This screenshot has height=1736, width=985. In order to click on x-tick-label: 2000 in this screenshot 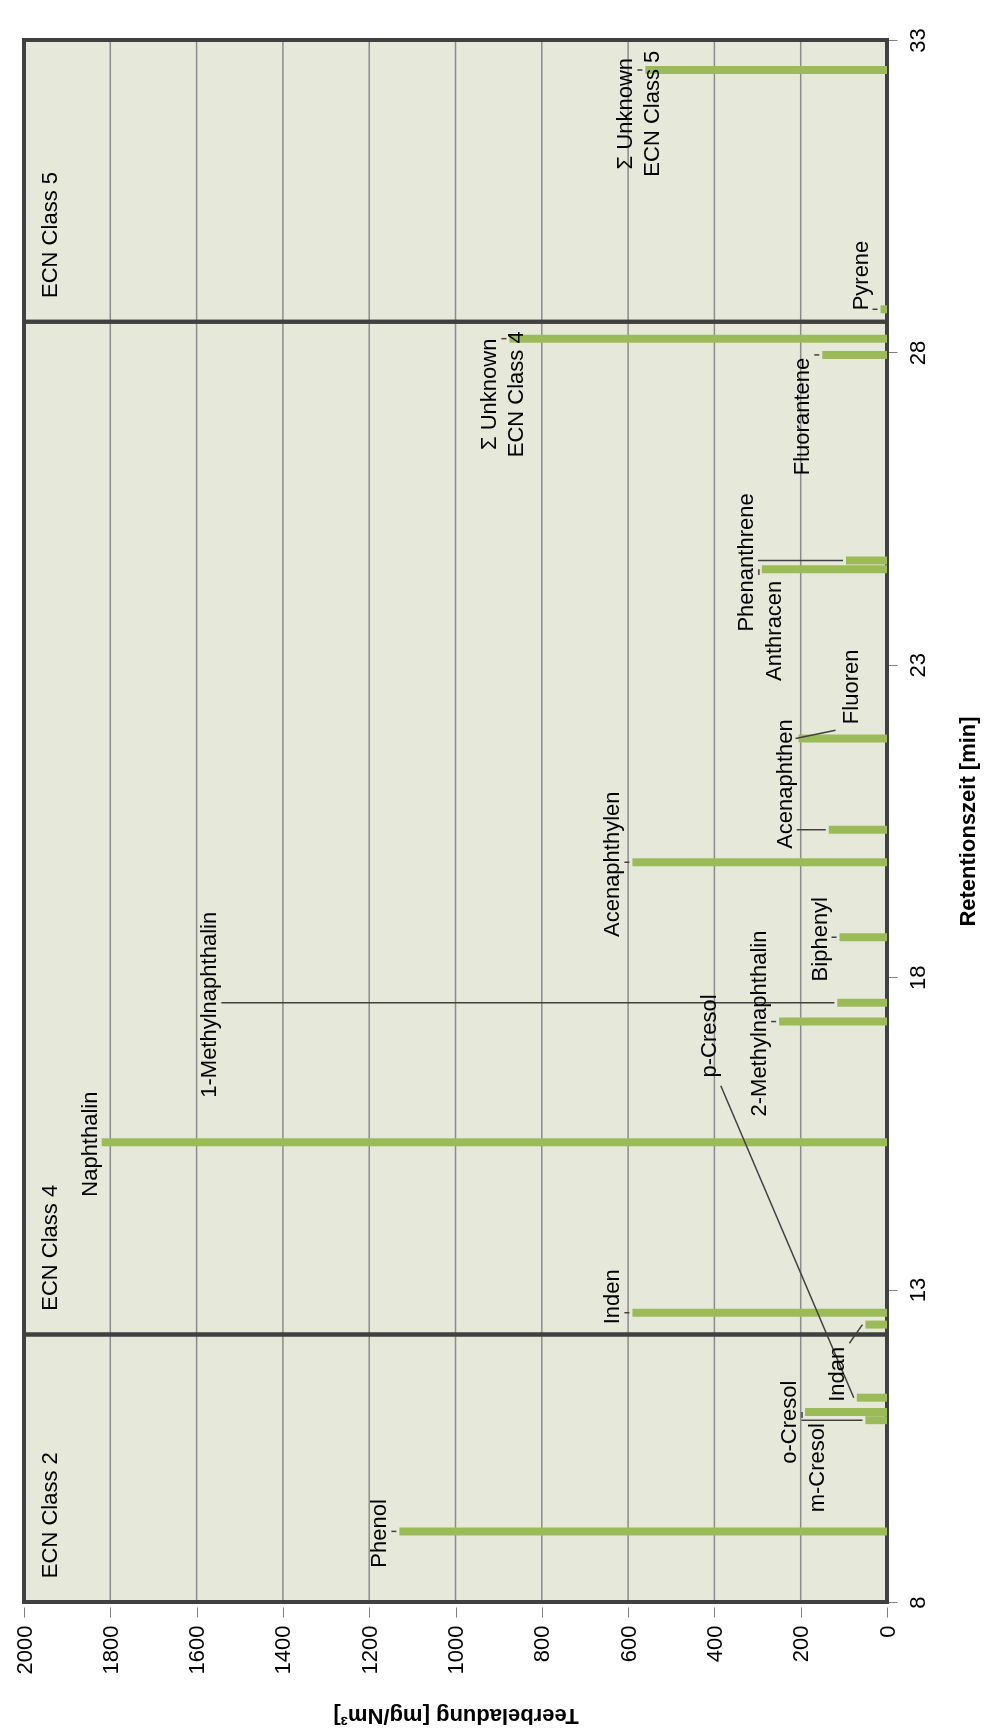, I will do `click(24, 1650)`.